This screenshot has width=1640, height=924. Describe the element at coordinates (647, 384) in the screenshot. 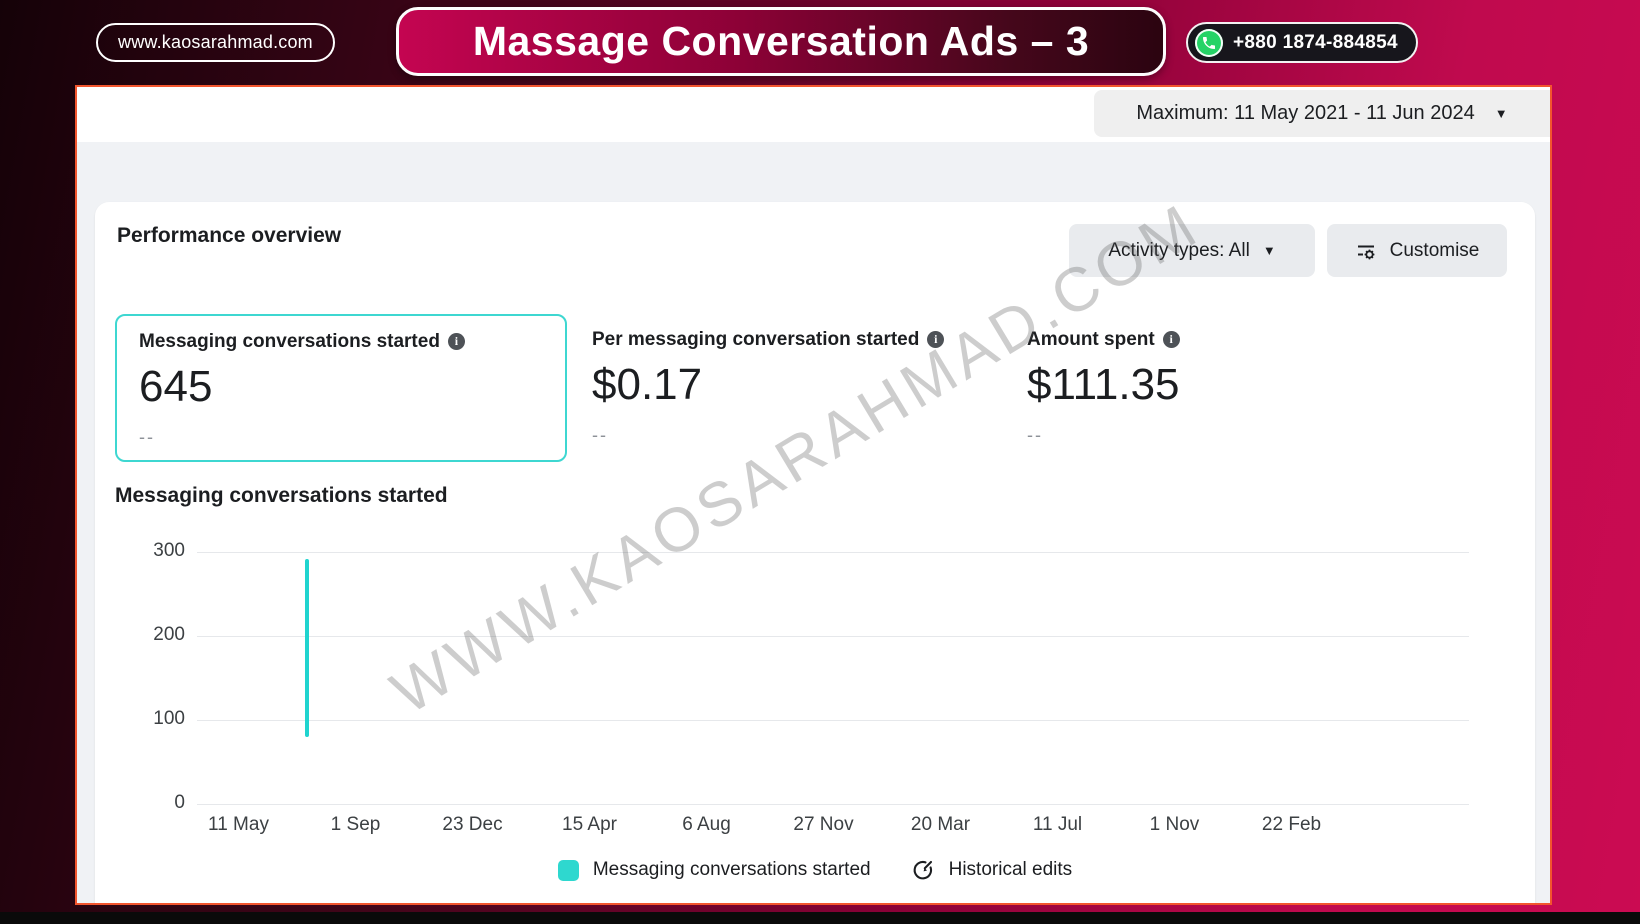

I see `metric-value: $0.17` at that location.